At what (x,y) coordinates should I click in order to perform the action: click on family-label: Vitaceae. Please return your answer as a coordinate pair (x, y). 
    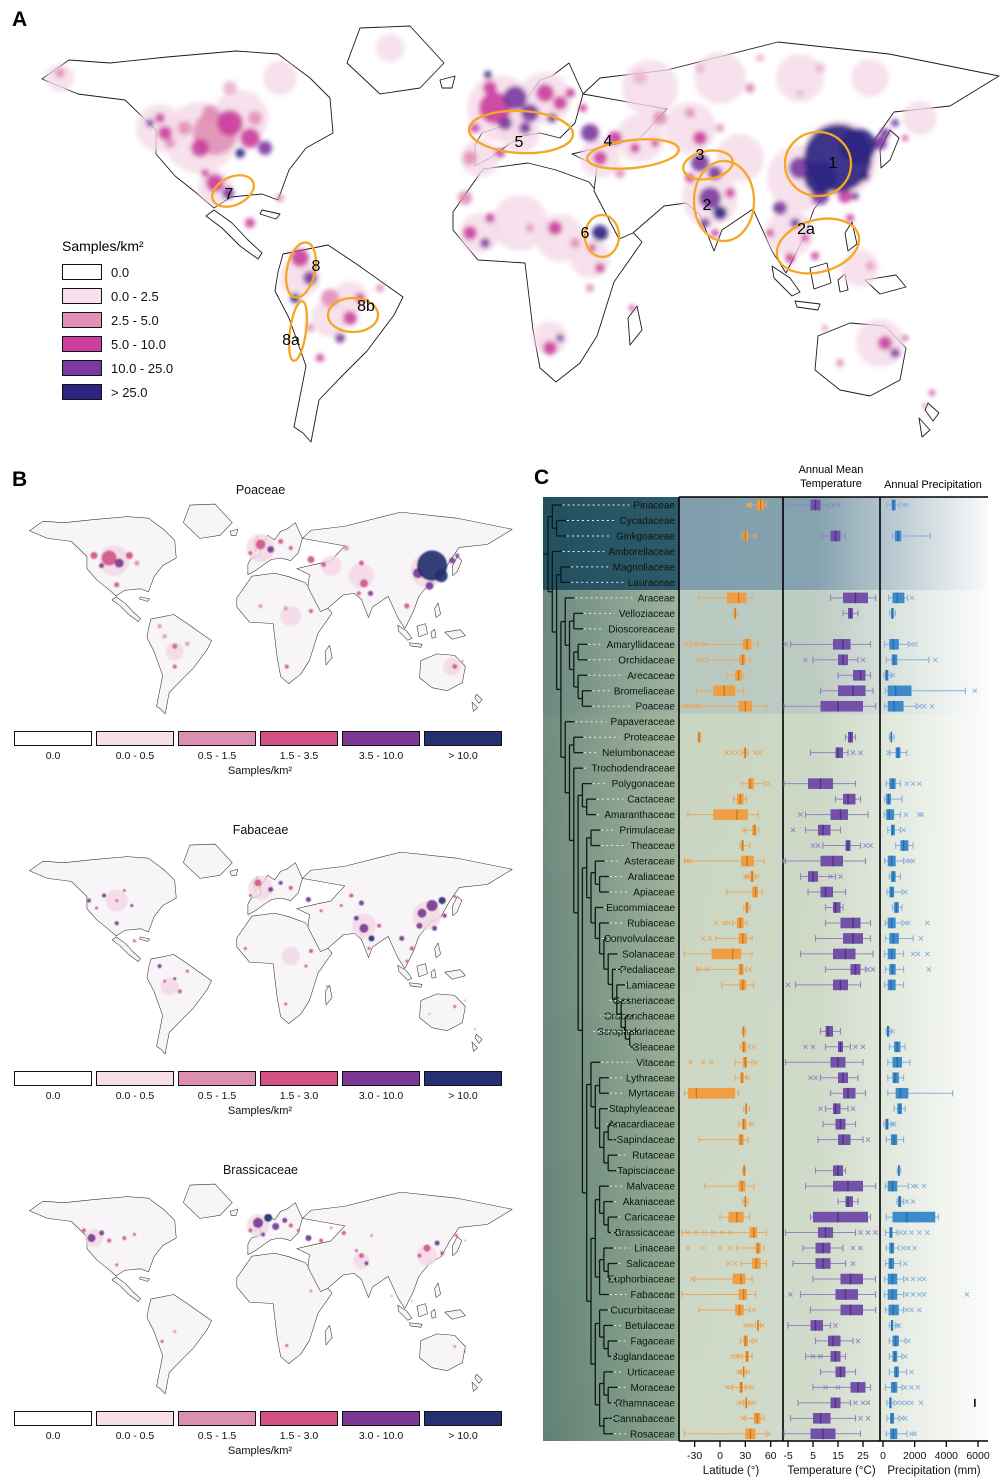
    Looking at the image, I should click on (655, 1063).